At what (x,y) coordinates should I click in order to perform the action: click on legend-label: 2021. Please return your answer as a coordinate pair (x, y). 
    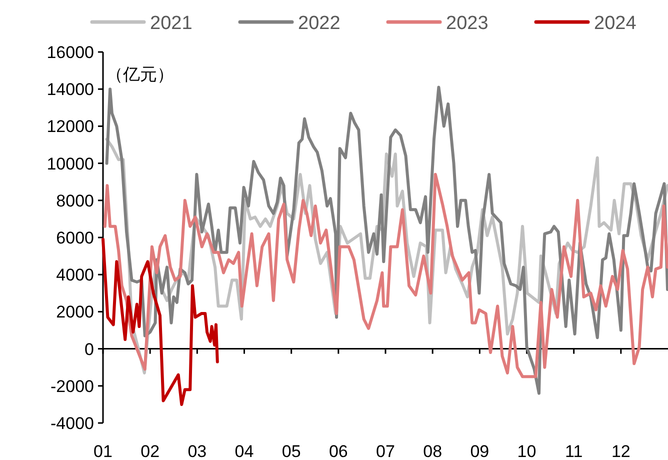
    Looking at the image, I should click on (171, 23).